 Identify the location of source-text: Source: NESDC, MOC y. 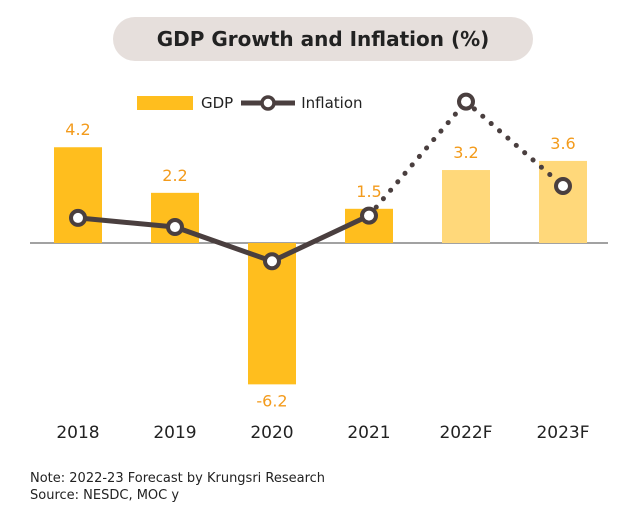
(105, 495).